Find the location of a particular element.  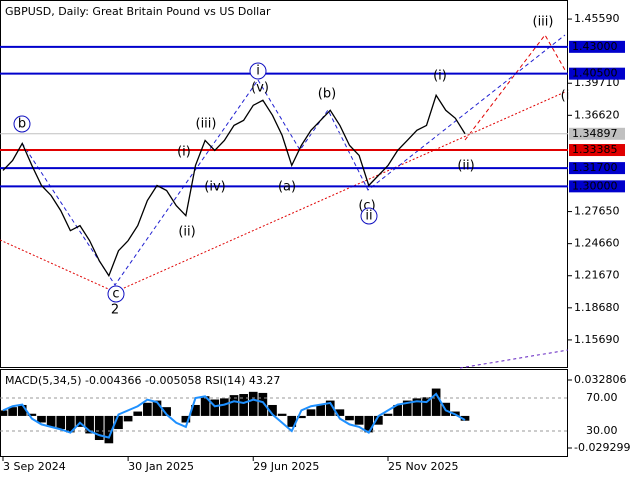

rsi-tick-label: 30.00 is located at coordinates (602, 430).